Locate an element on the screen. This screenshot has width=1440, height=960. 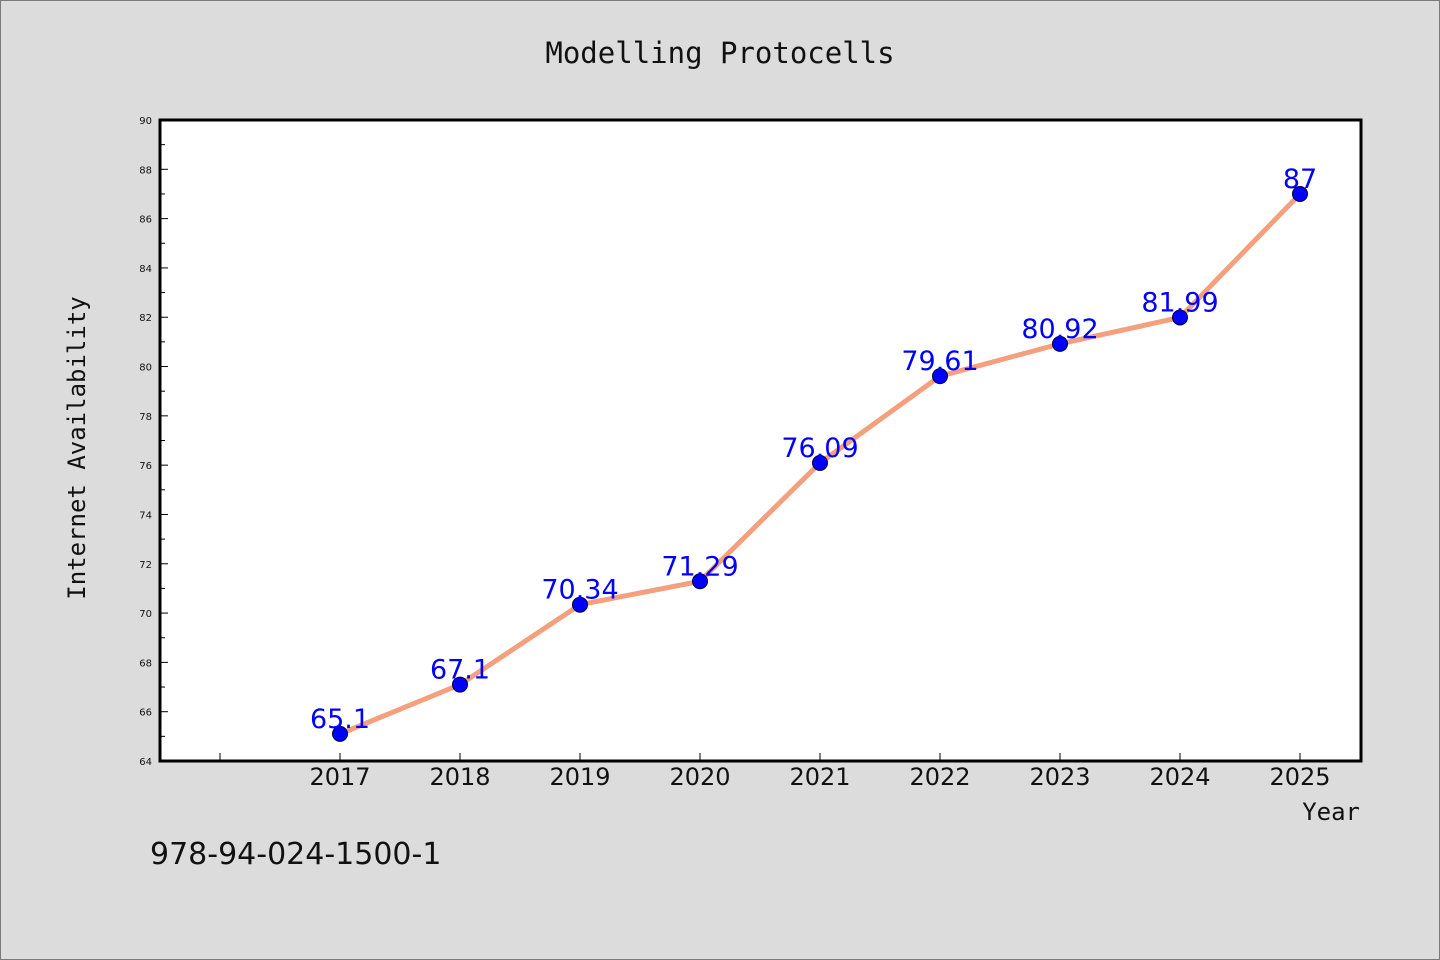
data-label-2020: 71.29 is located at coordinates (699, 566).